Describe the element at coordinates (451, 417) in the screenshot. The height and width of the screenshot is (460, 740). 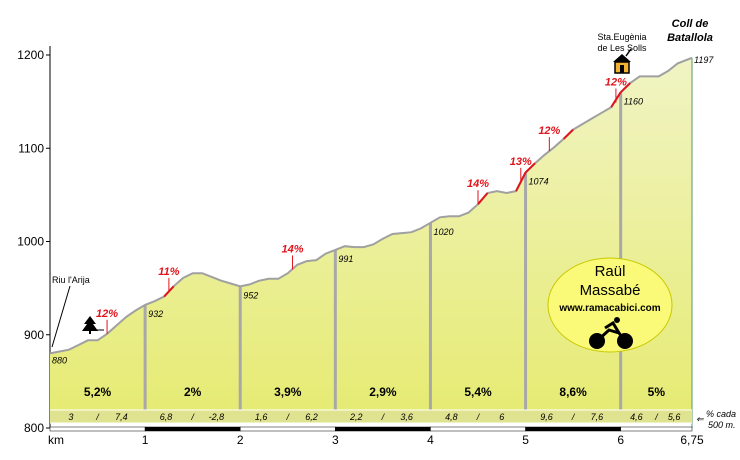
I see `half-km-value: 4,8` at that location.